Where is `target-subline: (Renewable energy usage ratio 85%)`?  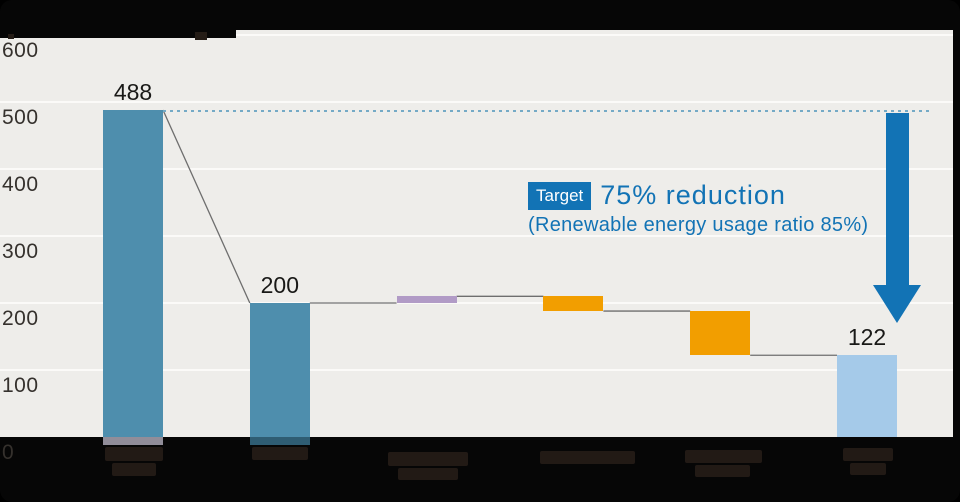 target-subline: (Renewable energy usage ratio 85%) is located at coordinates (698, 225).